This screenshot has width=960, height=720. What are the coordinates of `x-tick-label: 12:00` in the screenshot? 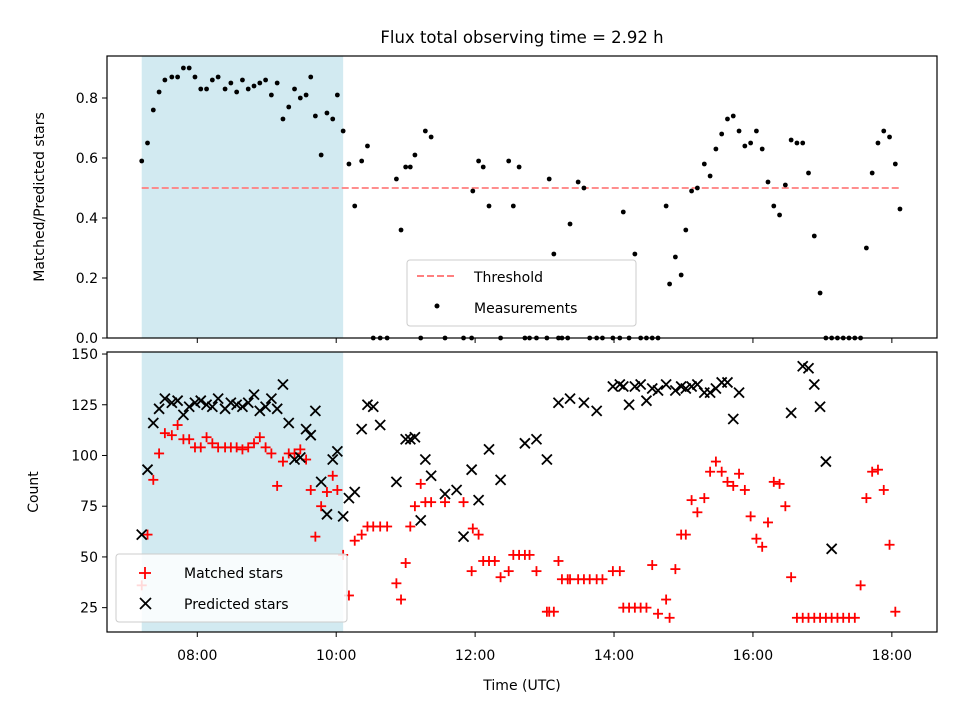 It's located at (475, 656).